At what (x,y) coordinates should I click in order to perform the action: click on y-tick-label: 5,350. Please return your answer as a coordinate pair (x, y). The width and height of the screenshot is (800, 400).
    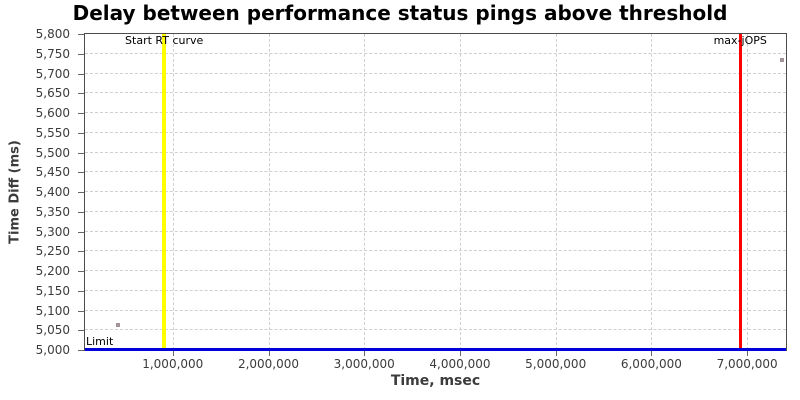
    Looking at the image, I should click on (52, 211).